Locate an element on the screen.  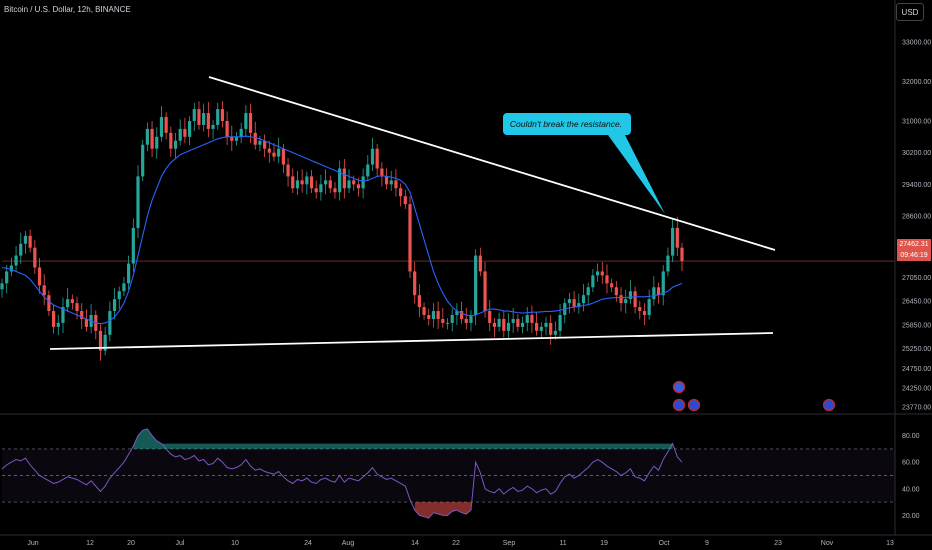
x-tick-label: 22 is located at coordinates (456, 543).